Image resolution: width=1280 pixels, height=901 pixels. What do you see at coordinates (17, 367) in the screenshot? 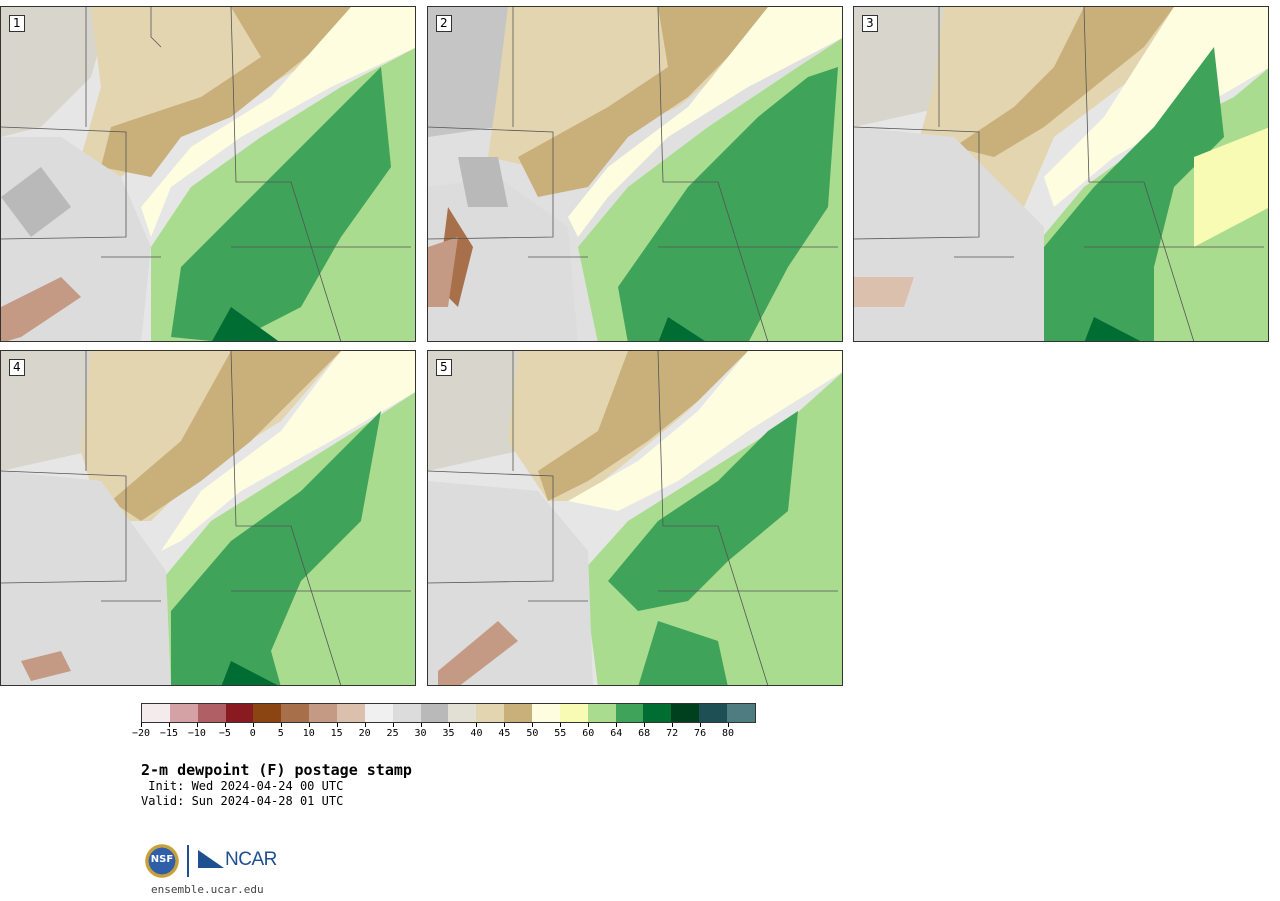
I see `panel-number: 4` at bounding box center [17, 367].